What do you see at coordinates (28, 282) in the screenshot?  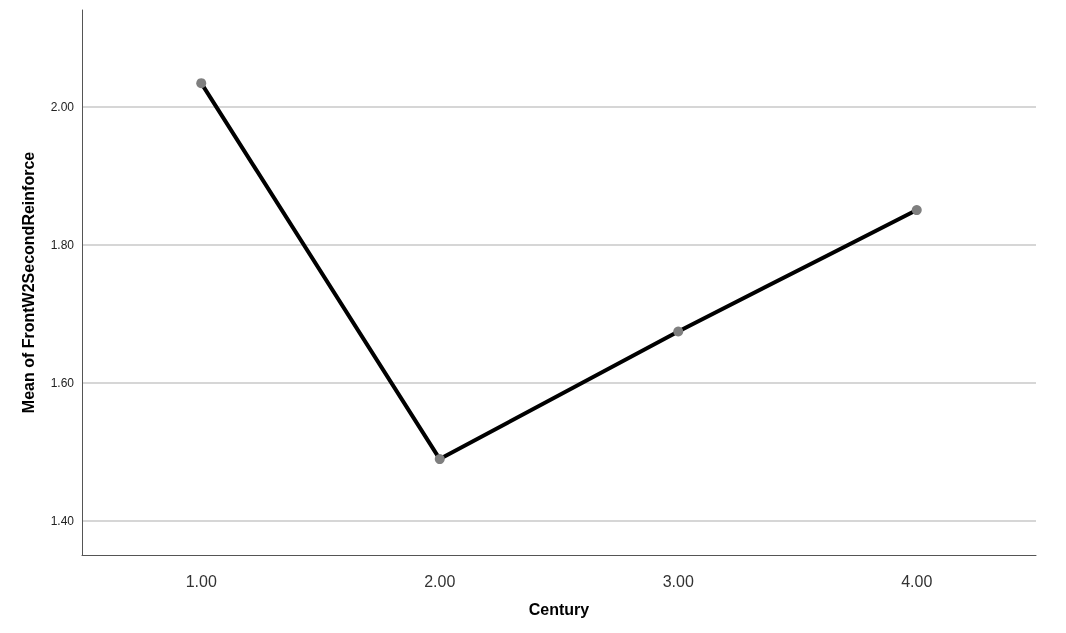 I see `y-axis-title: Mean of FrontW2SecondReinforce` at bounding box center [28, 282].